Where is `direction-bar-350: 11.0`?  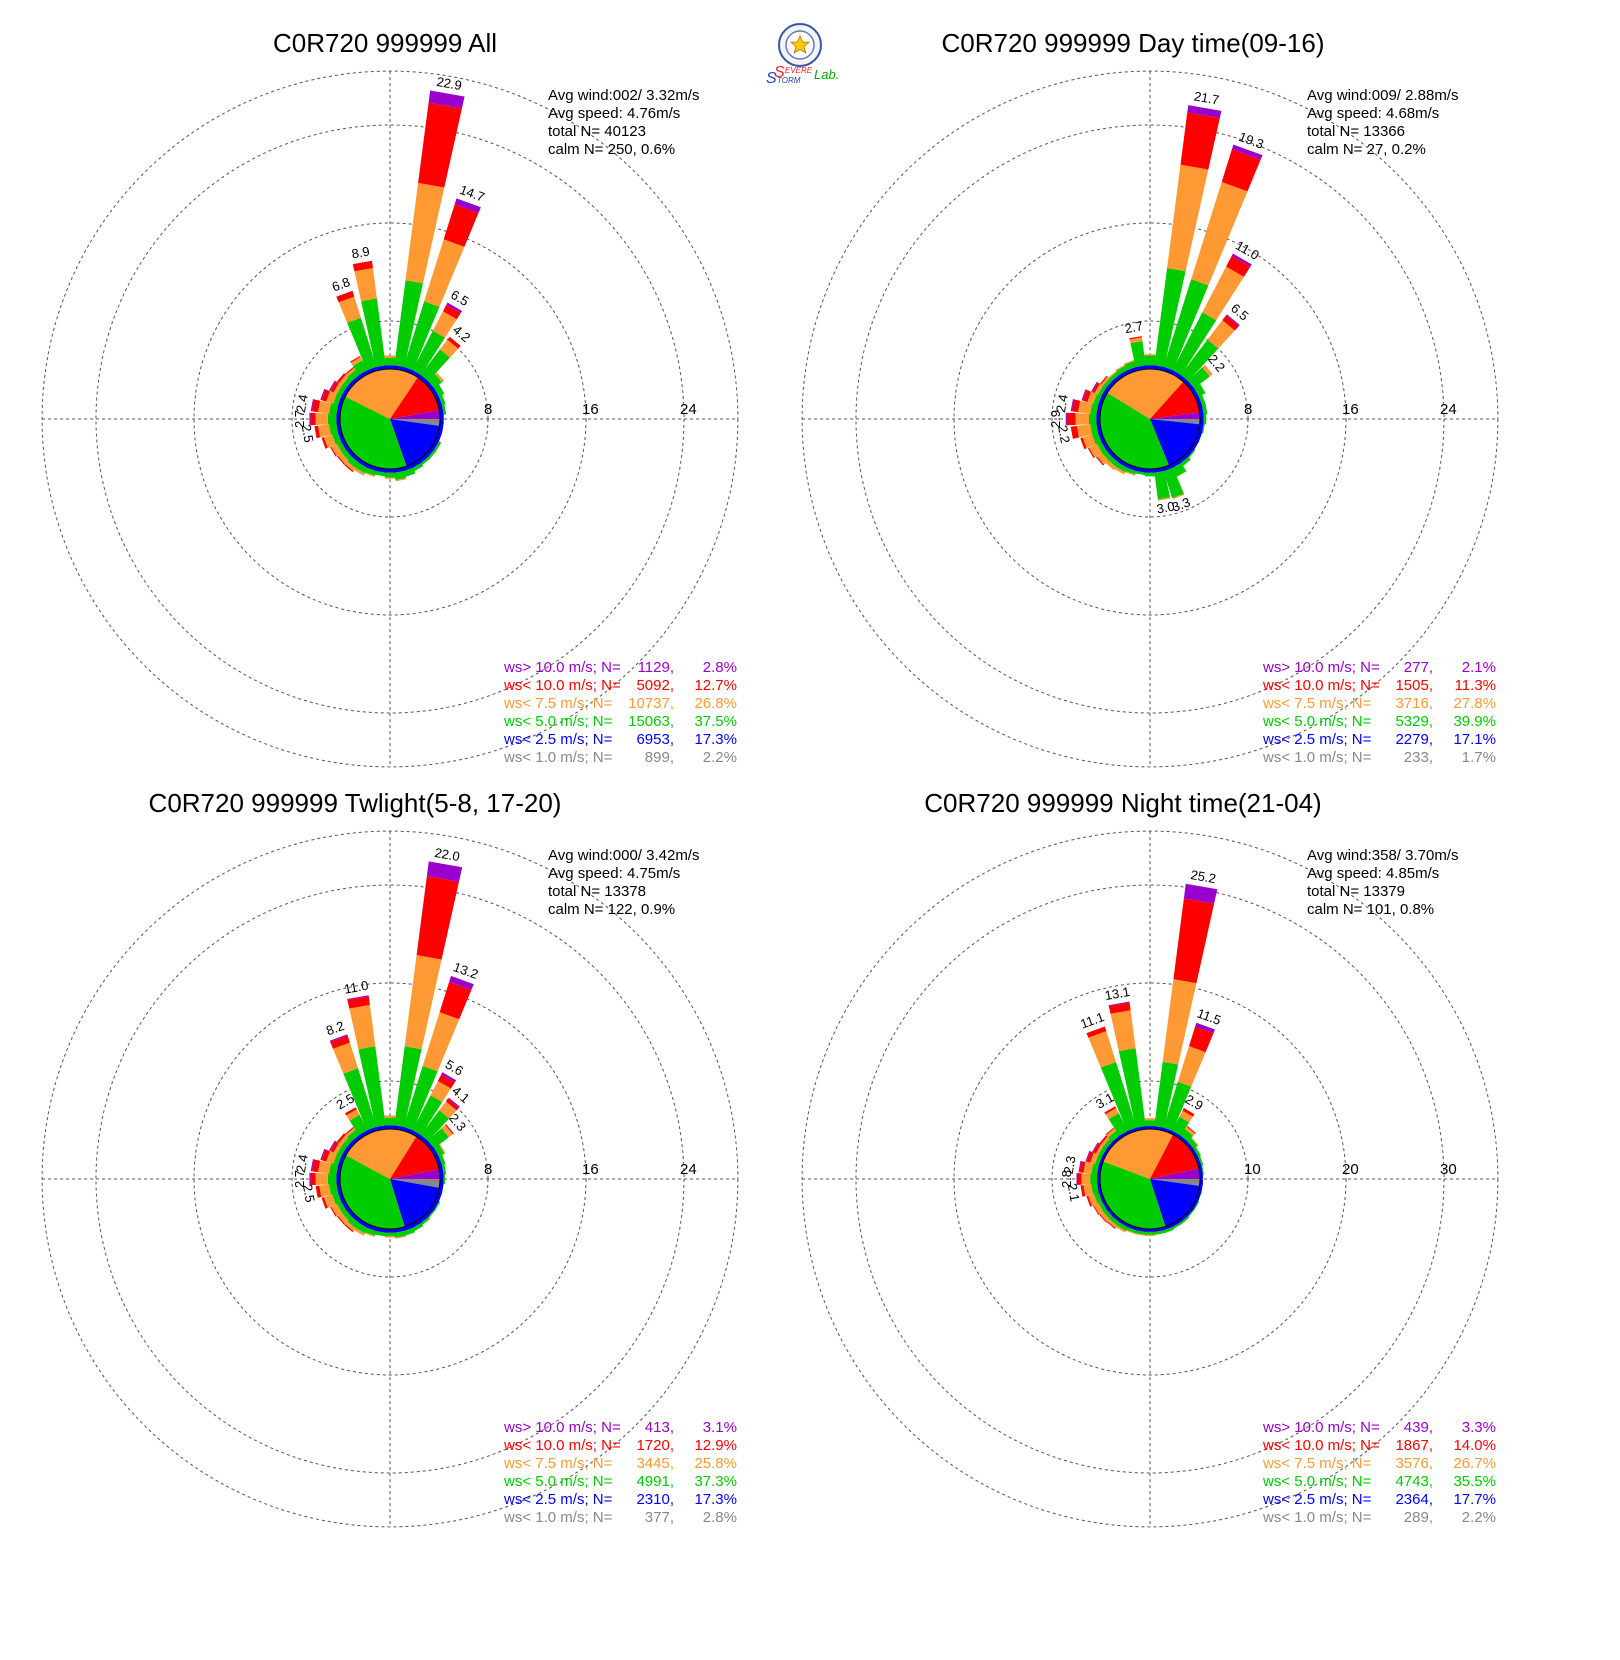
direction-bar-350: 11.0 is located at coordinates (365, 1054).